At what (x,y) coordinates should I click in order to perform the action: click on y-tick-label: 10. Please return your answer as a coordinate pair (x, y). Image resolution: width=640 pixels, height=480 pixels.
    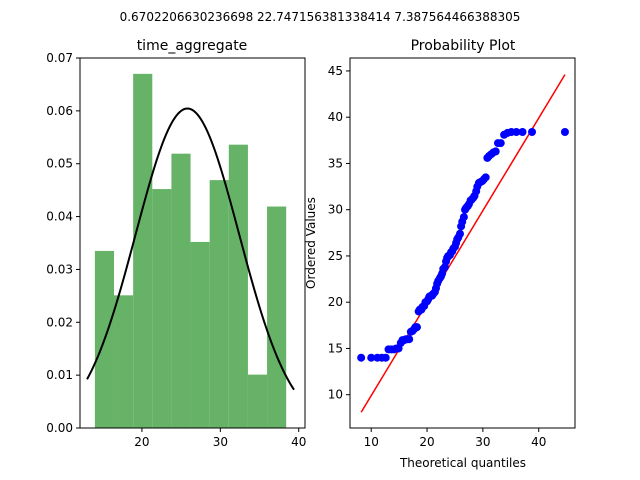
    Looking at the image, I should click on (335, 395).